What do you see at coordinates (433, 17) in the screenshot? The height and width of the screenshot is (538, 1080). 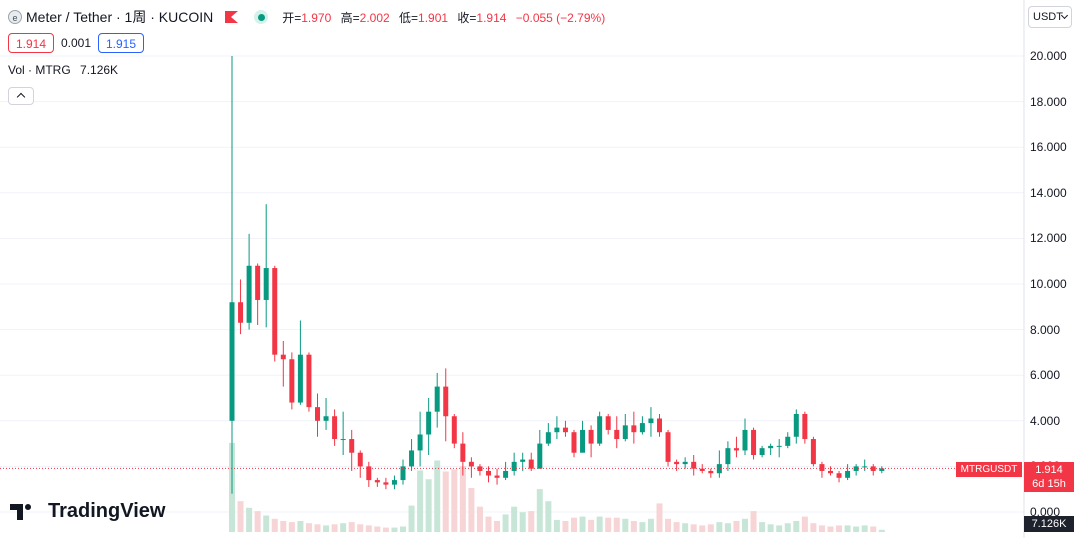 I see `low-value: 1.901` at bounding box center [433, 17].